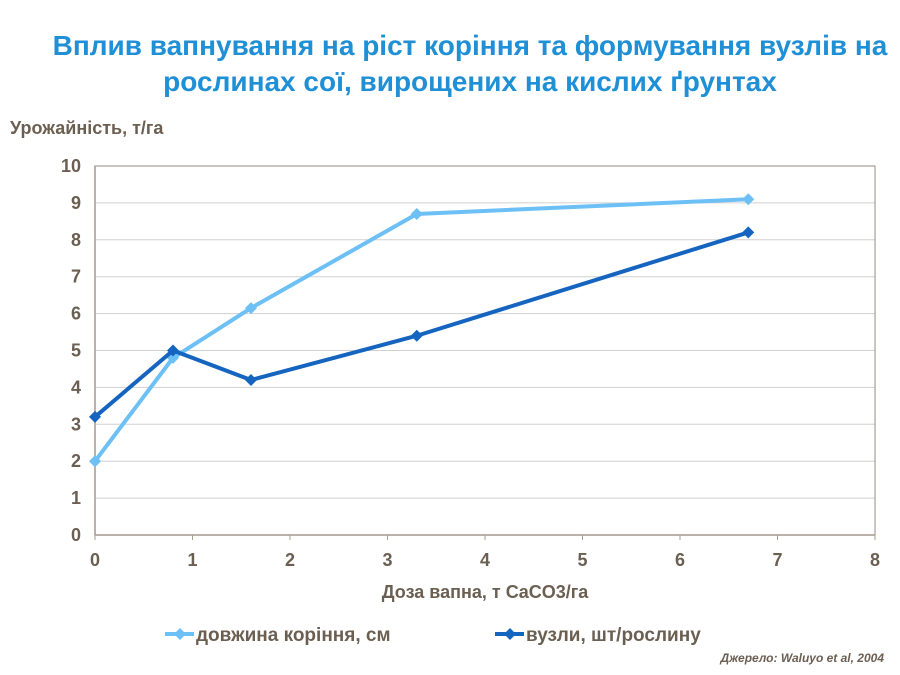 Image resolution: width=900 pixels, height=675 pixels. What do you see at coordinates (613, 635) in the screenshot?
I see `legend-label-2: вузли, шт/рослину` at bounding box center [613, 635].